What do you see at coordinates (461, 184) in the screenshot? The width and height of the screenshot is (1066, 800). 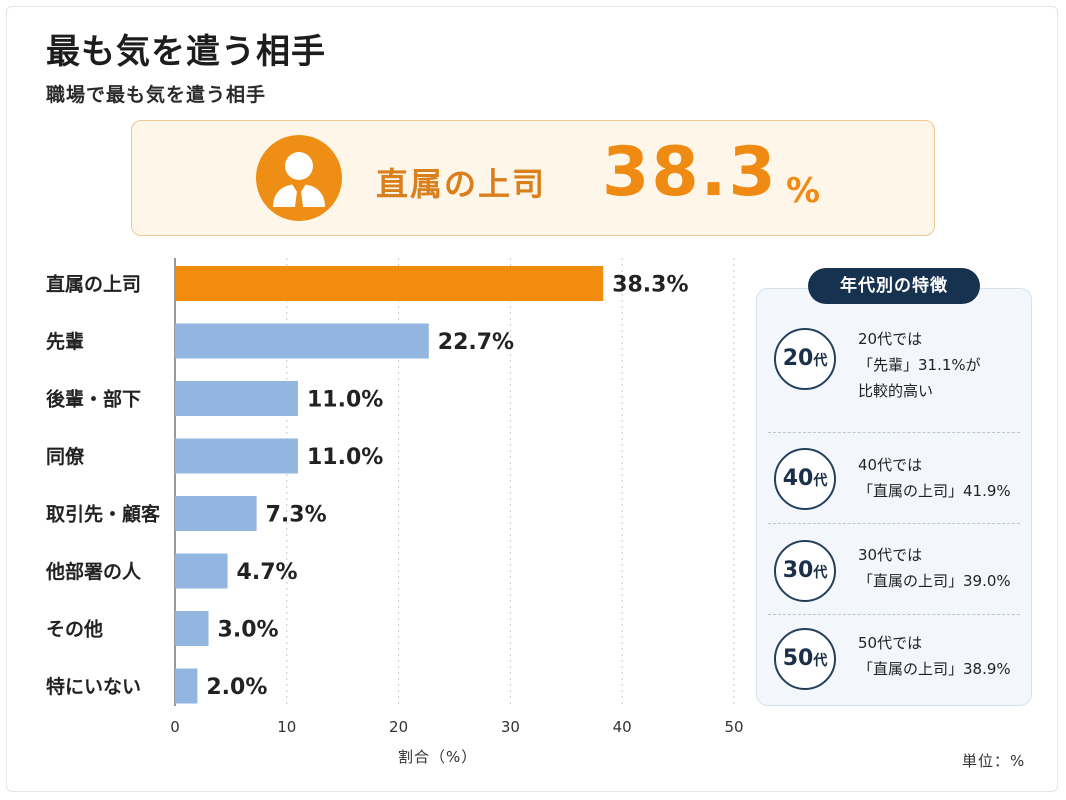 I see `highlight-label: 直属の上司` at bounding box center [461, 184].